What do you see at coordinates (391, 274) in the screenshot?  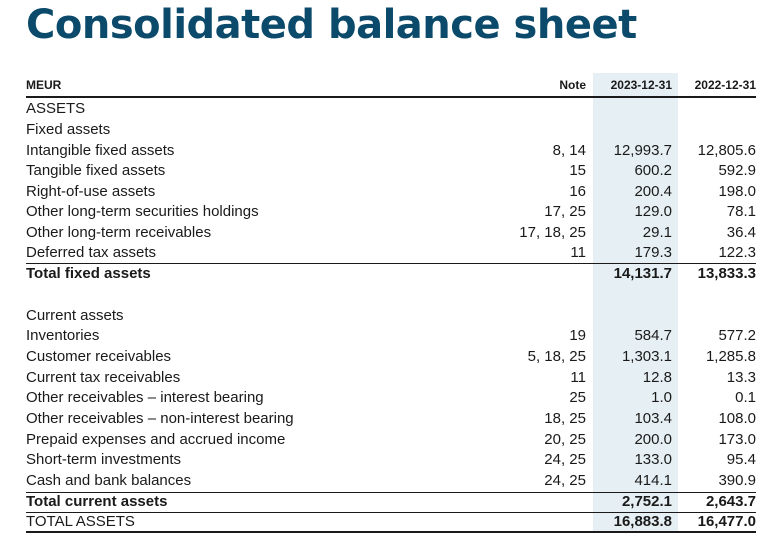 I see `row-total-fixed-assets: Total fixed assets 14,131.7 13,833.3` at bounding box center [391, 274].